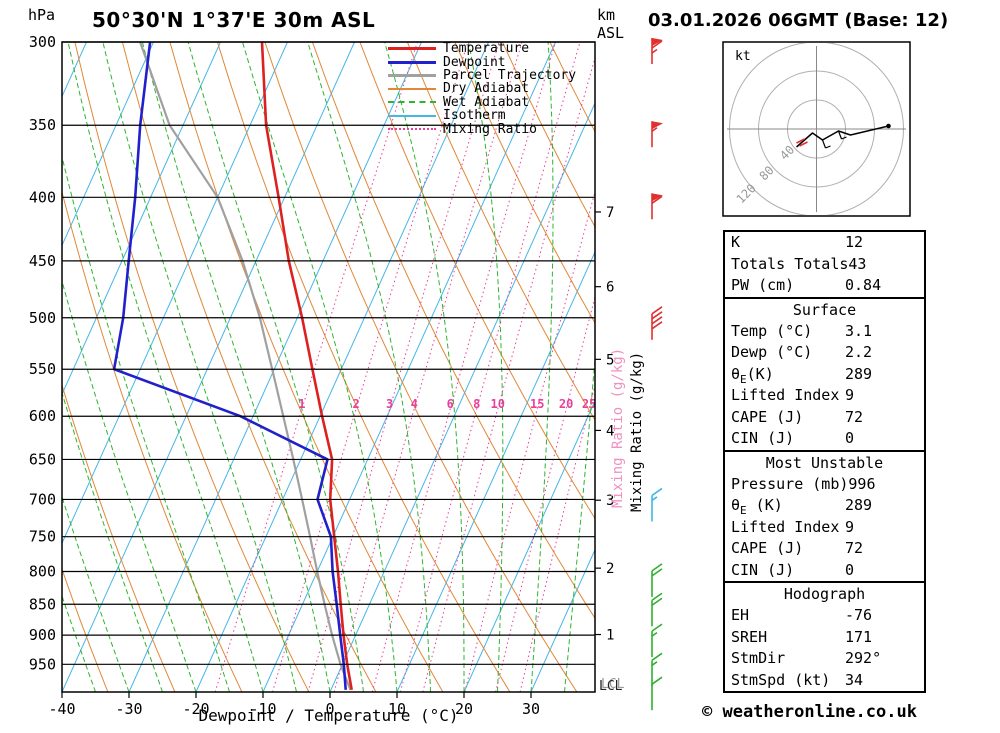 This screenshot has height=733, width=1000. What do you see at coordinates (464, 709) in the screenshot?
I see `temp-tick-label: 20` at bounding box center [464, 709].